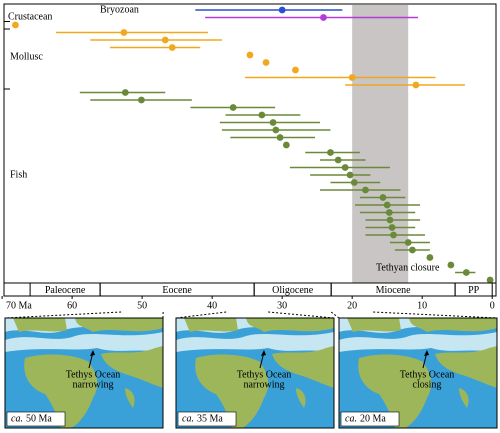  What do you see at coordinates (492, 305) in the screenshot?
I see `x-tick-label: 0` at bounding box center [492, 305].